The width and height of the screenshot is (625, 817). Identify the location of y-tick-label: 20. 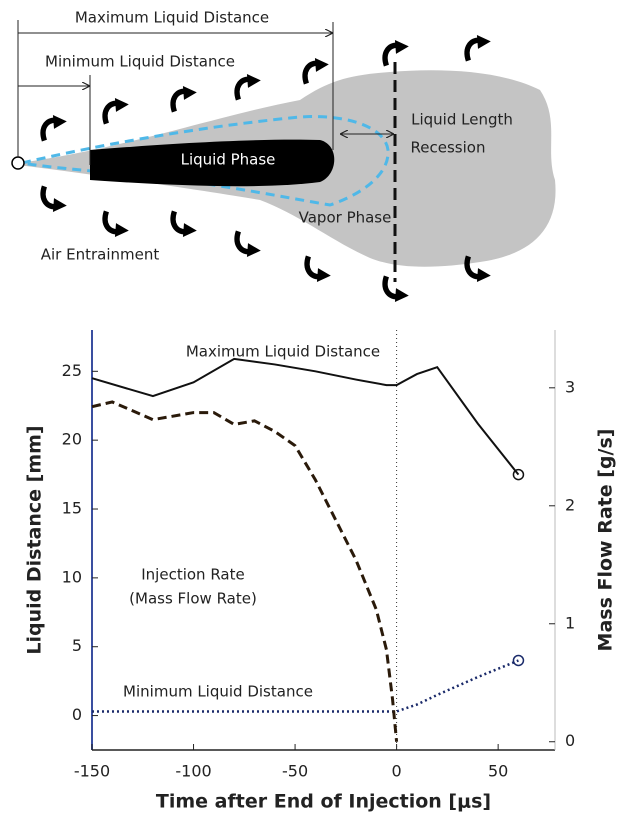
(72, 439).